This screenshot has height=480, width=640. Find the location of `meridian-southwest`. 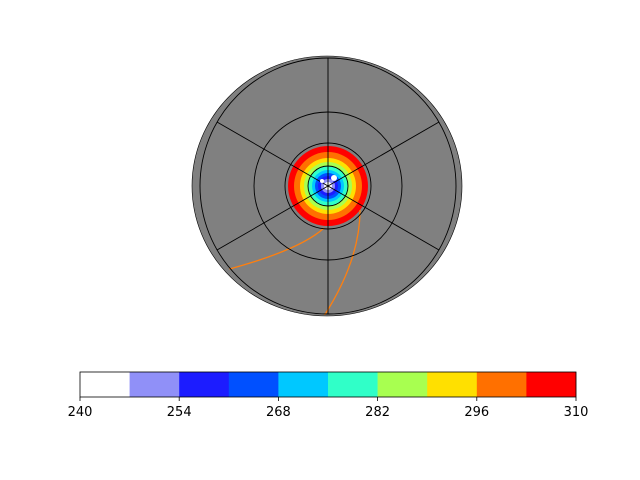

meridian-southwest is located at coordinates (272, 218).